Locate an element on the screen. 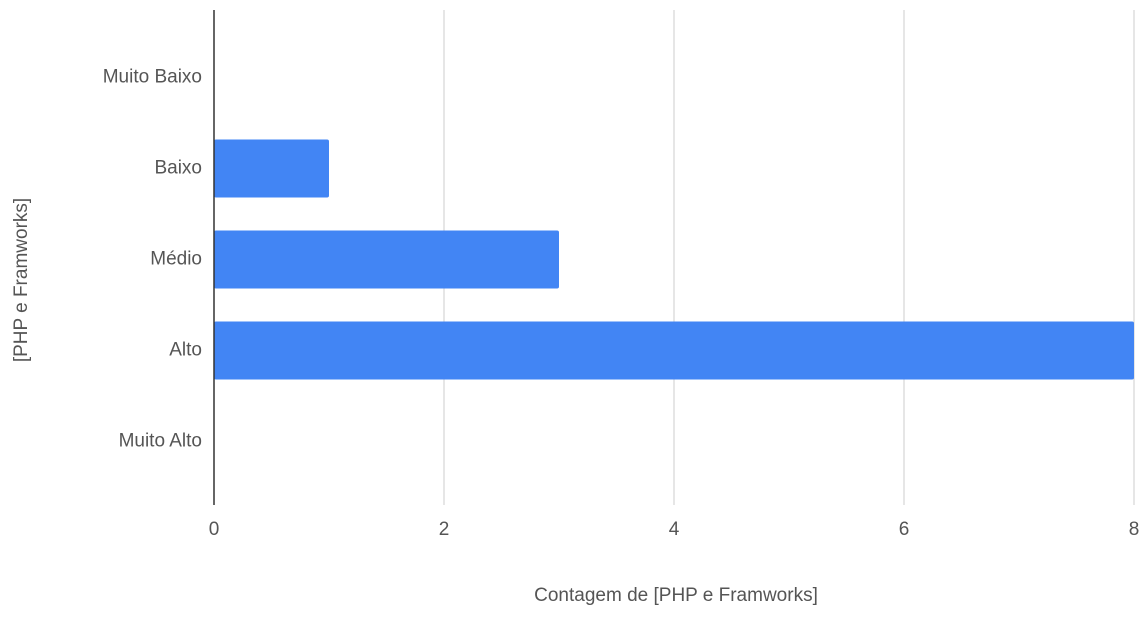 The width and height of the screenshot is (1148, 617). y-tick-label: Médio is located at coordinates (176, 259).